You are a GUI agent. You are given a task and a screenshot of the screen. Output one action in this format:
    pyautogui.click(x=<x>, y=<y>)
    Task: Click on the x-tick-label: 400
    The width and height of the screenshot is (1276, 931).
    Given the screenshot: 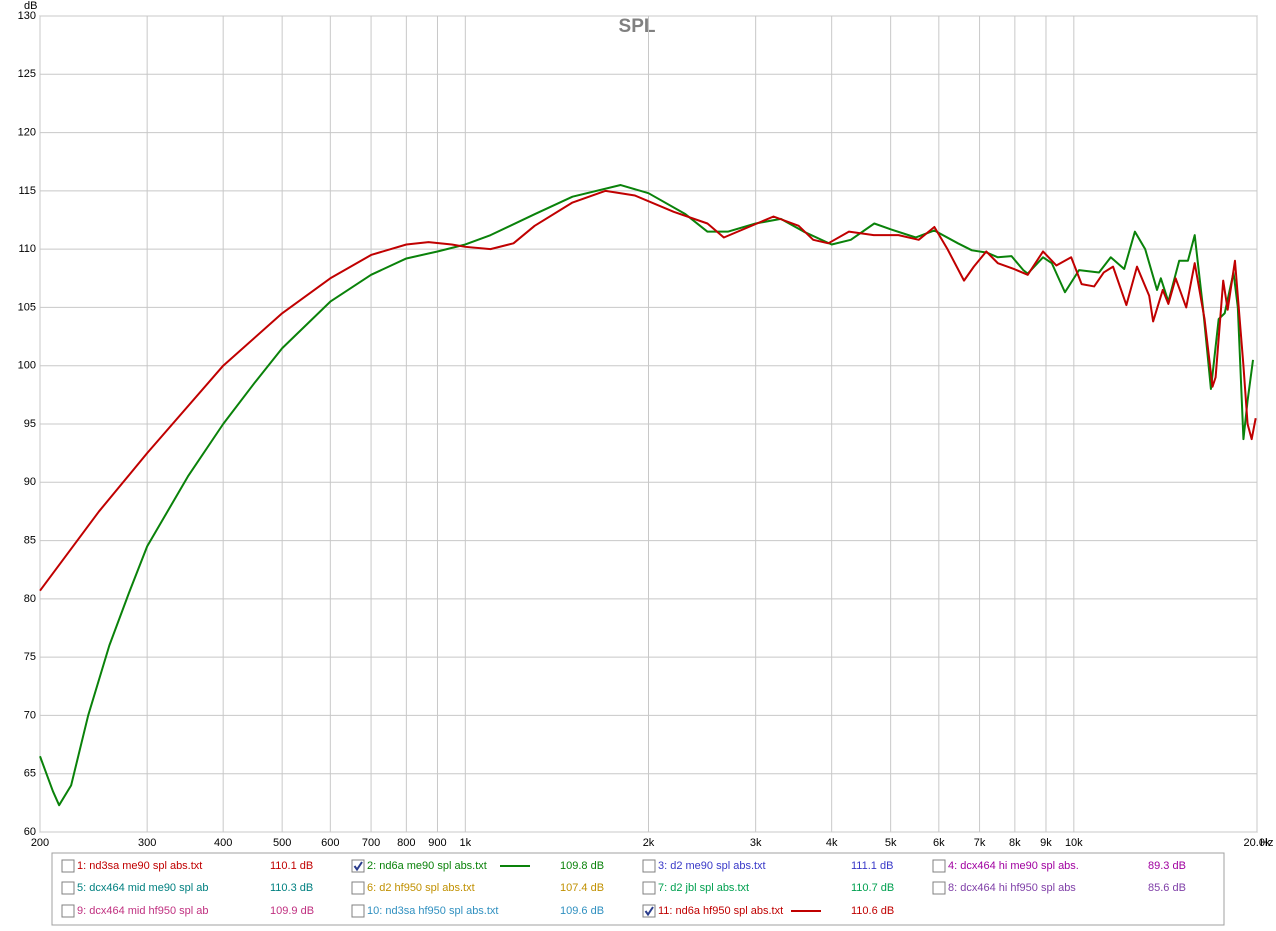 What is the action you would take?
    pyautogui.click(x=223, y=843)
    